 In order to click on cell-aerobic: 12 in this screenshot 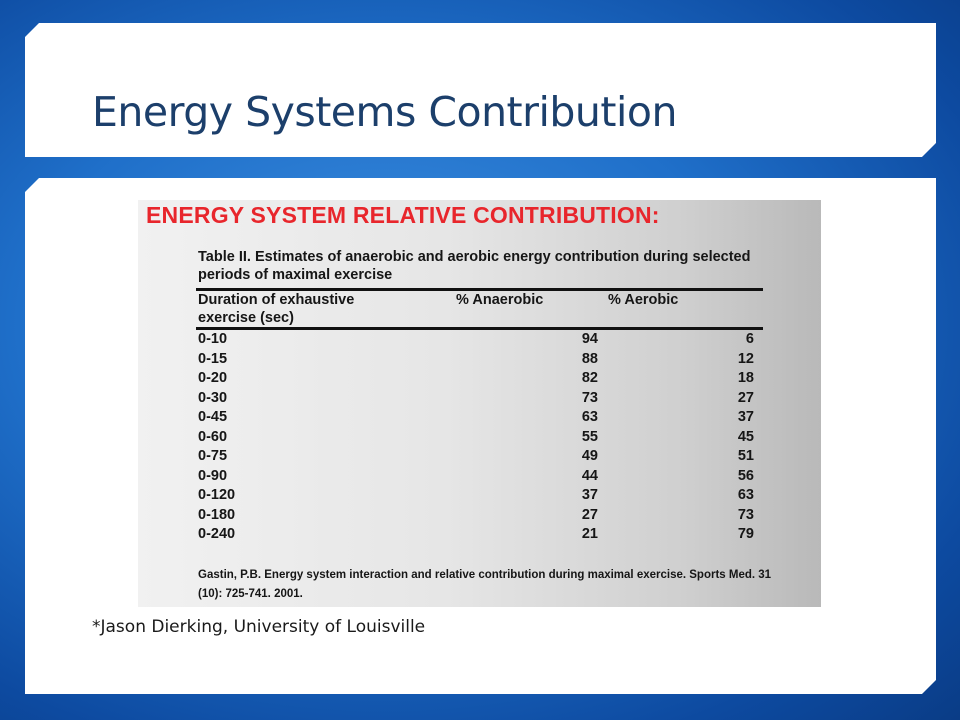, I will do `click(745, 358)`.